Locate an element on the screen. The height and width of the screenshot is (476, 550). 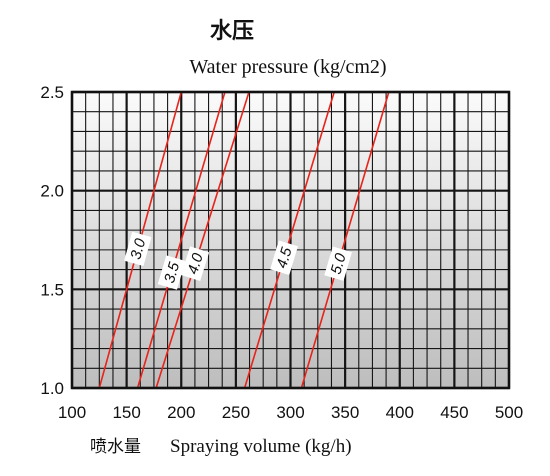
x-axis-label-en: Spraying volume (kg/h) is located at coordinates (261, 446).